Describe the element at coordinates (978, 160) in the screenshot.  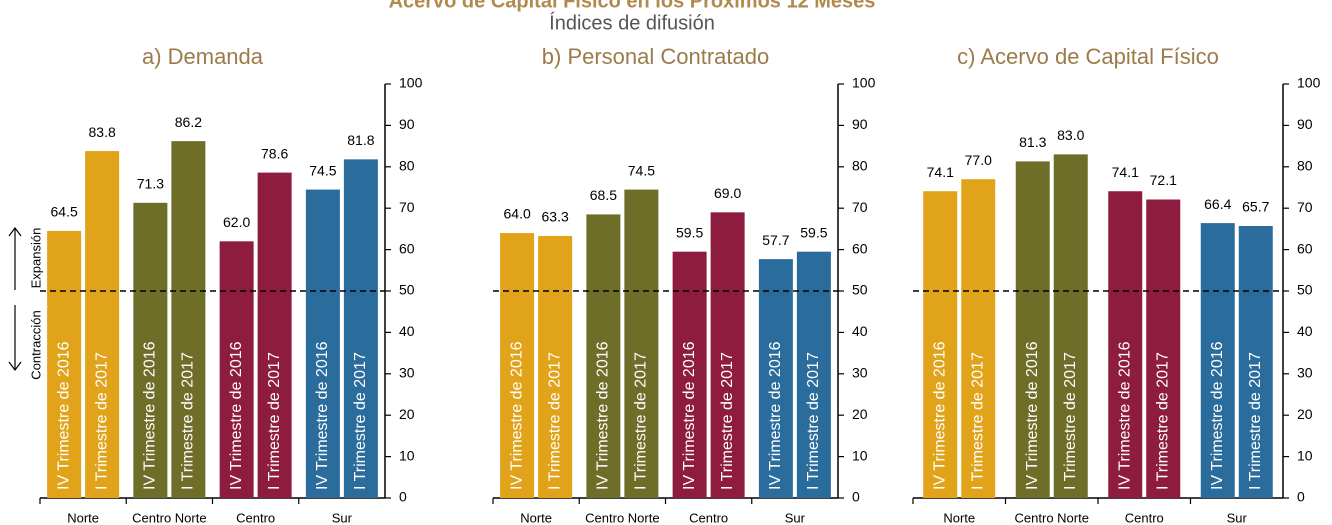
I see `value-label: 77.0` at that location.